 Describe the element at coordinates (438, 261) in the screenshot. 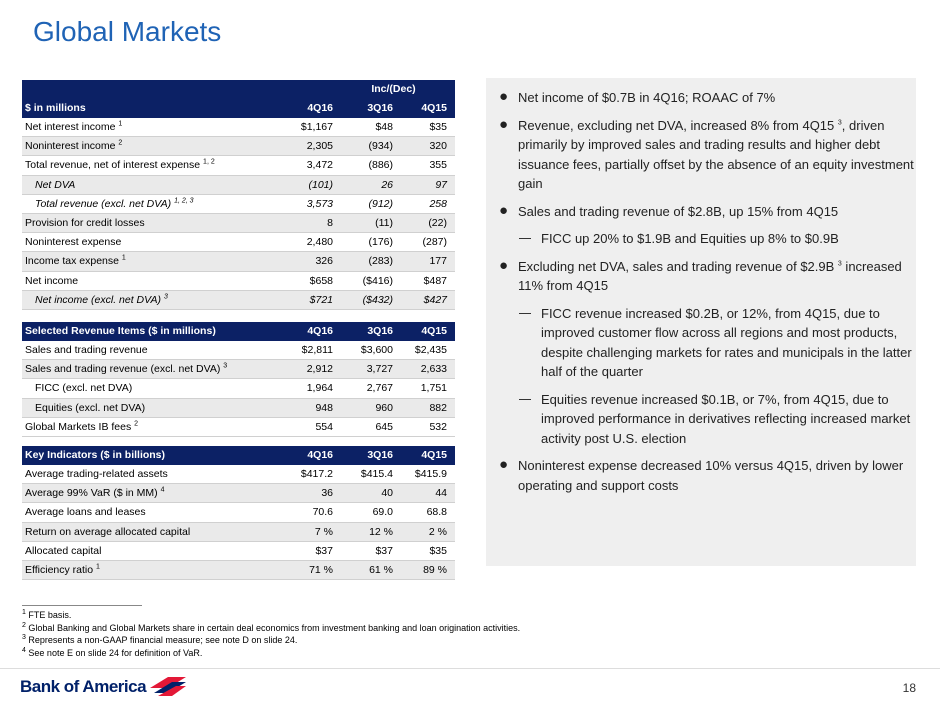

I see `cell: 177` at that location.